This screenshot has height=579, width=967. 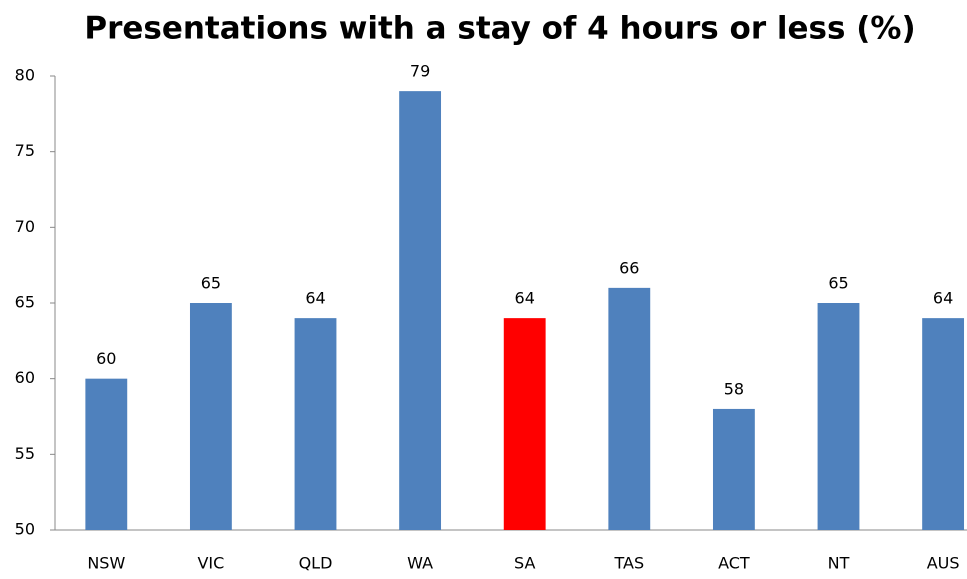 What do you see at coordinates (629, 267) in the screenshot?
I see `data-label: 66` at bounding box center [629, 267].